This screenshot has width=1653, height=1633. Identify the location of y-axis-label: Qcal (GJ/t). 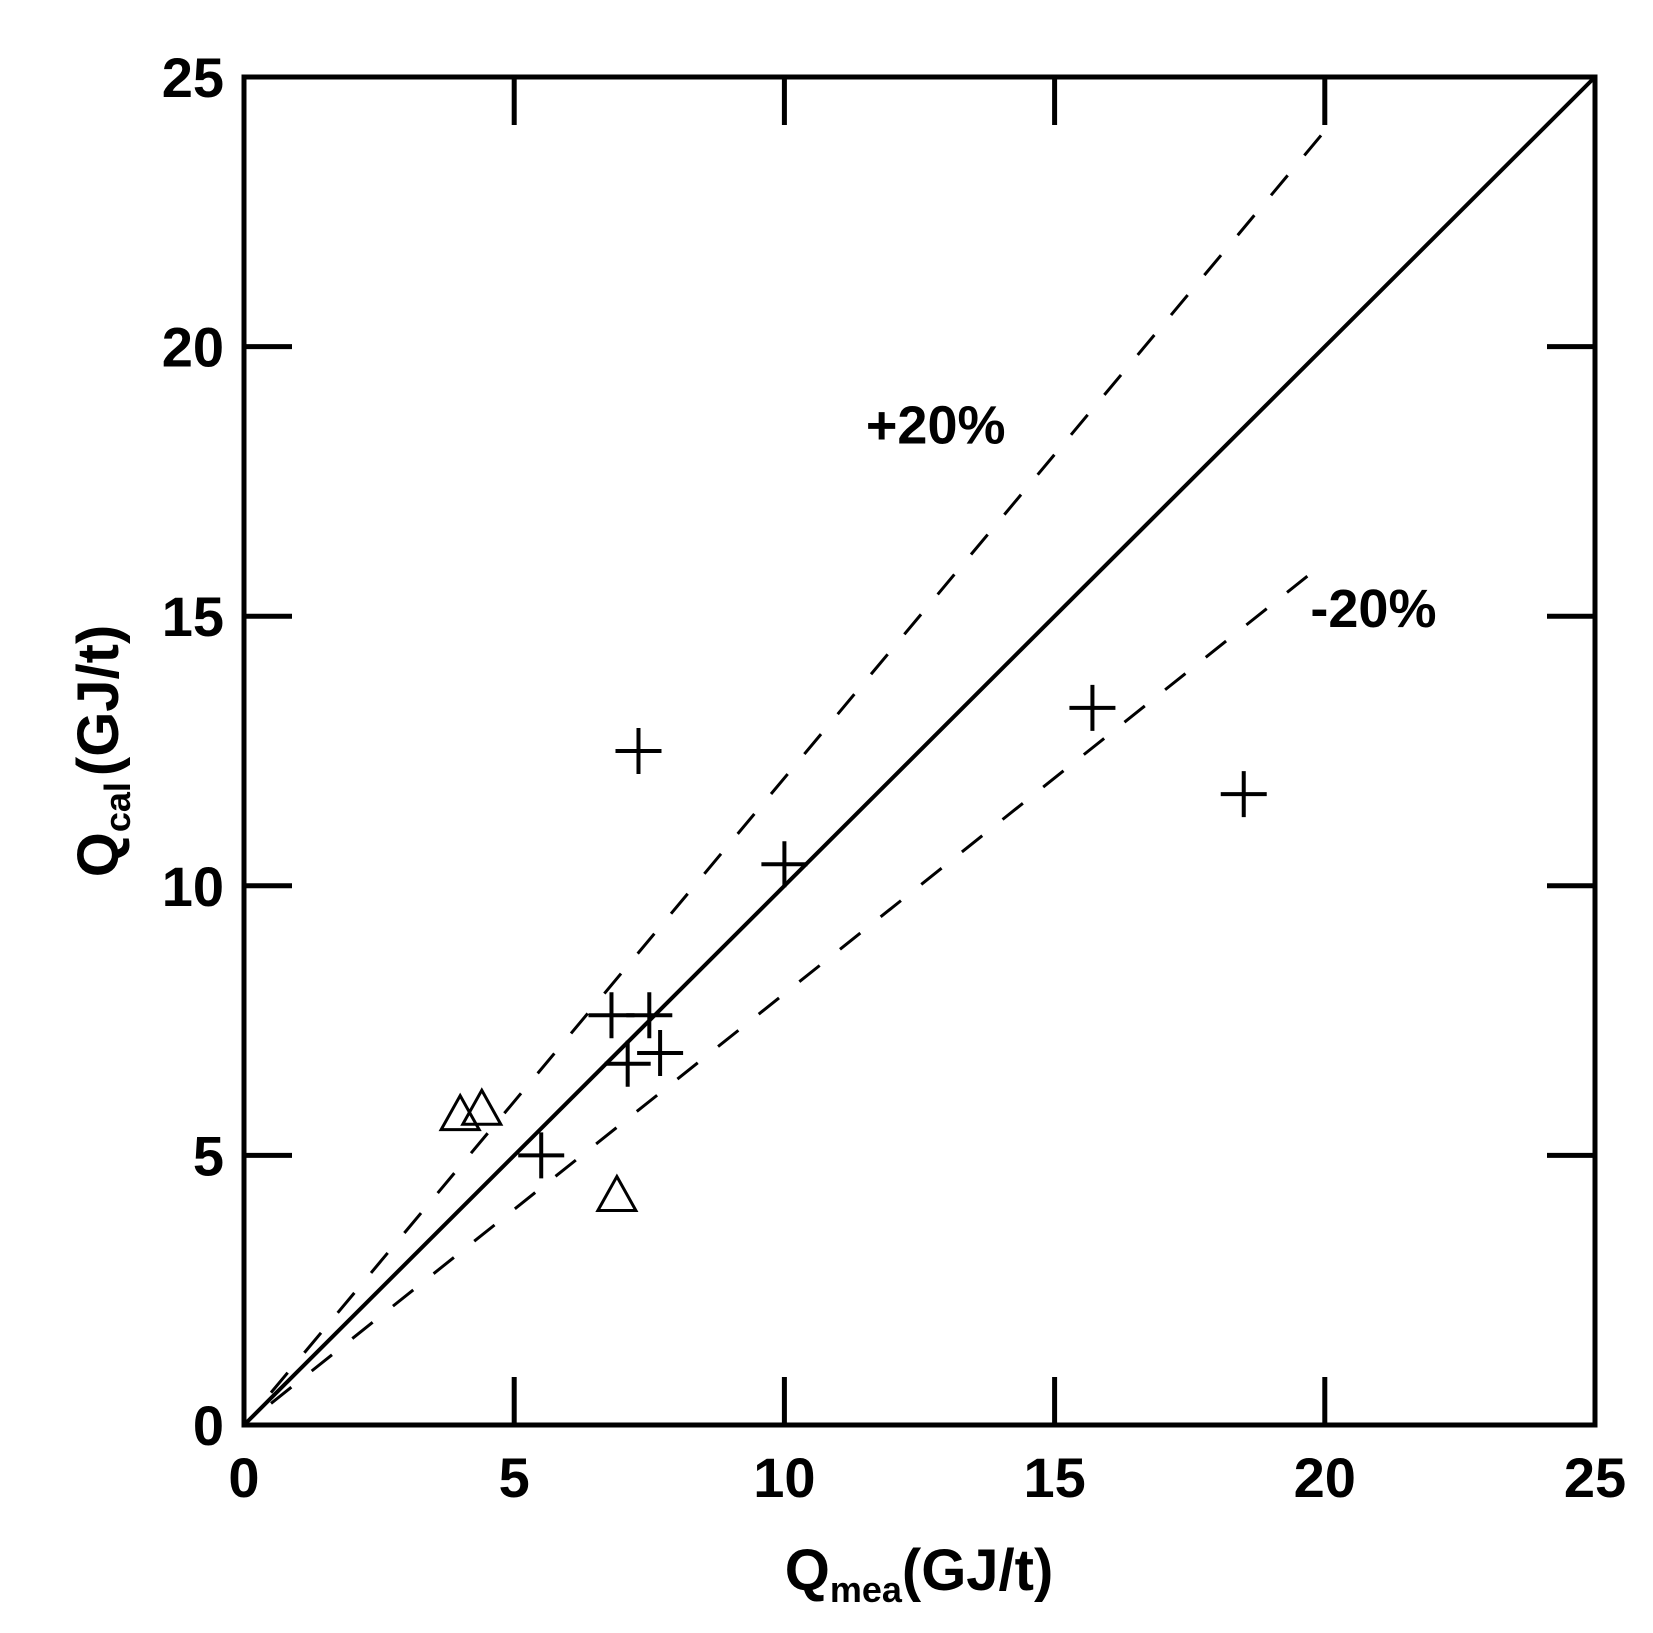
(102, 751).